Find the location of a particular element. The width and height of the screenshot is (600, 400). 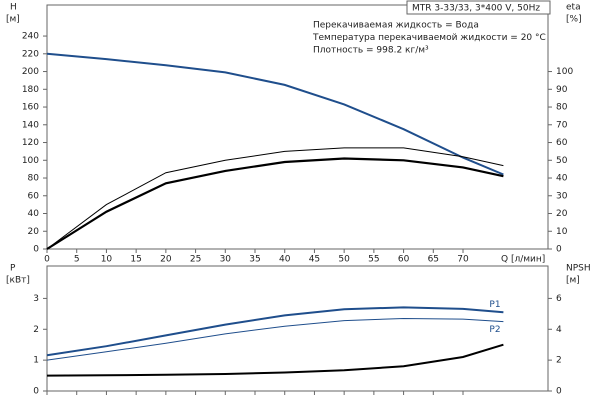

y-tick-label: 180 is located at coordinates (30, 90).